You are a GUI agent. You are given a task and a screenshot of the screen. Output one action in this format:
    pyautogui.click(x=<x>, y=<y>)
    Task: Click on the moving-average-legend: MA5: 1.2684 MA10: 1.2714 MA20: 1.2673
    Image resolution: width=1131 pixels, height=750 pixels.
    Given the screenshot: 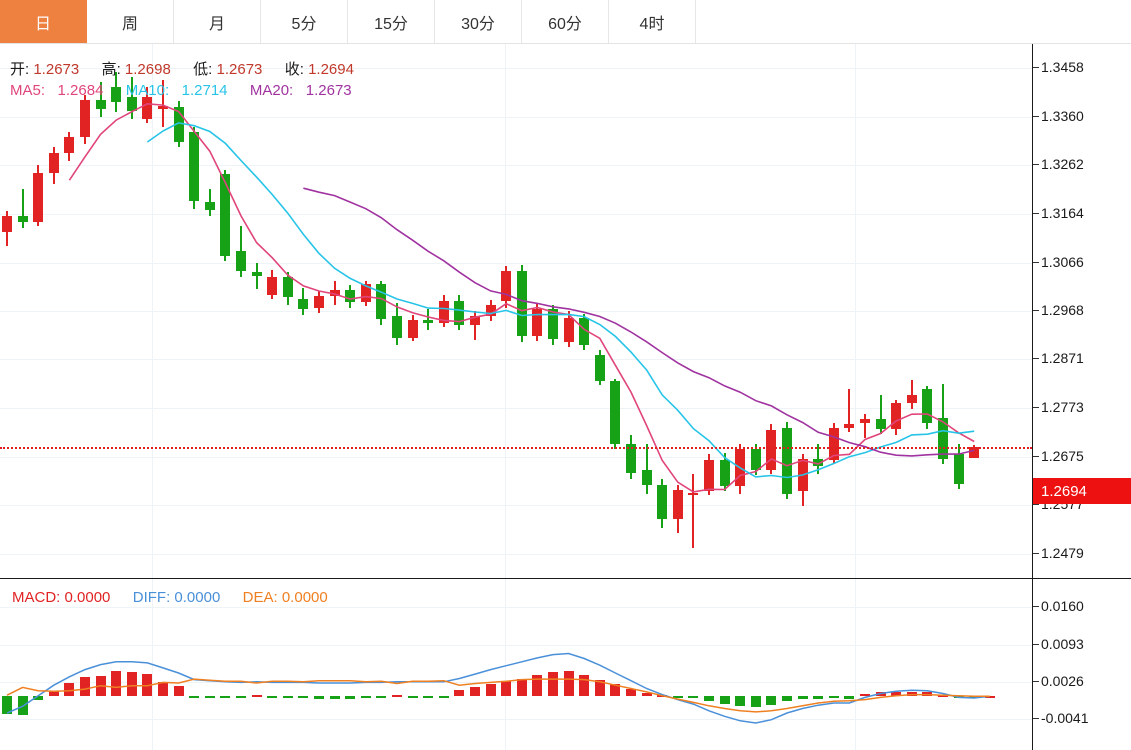 What is the action you would take?
    pyautogui.click(x=181, y=90)
    